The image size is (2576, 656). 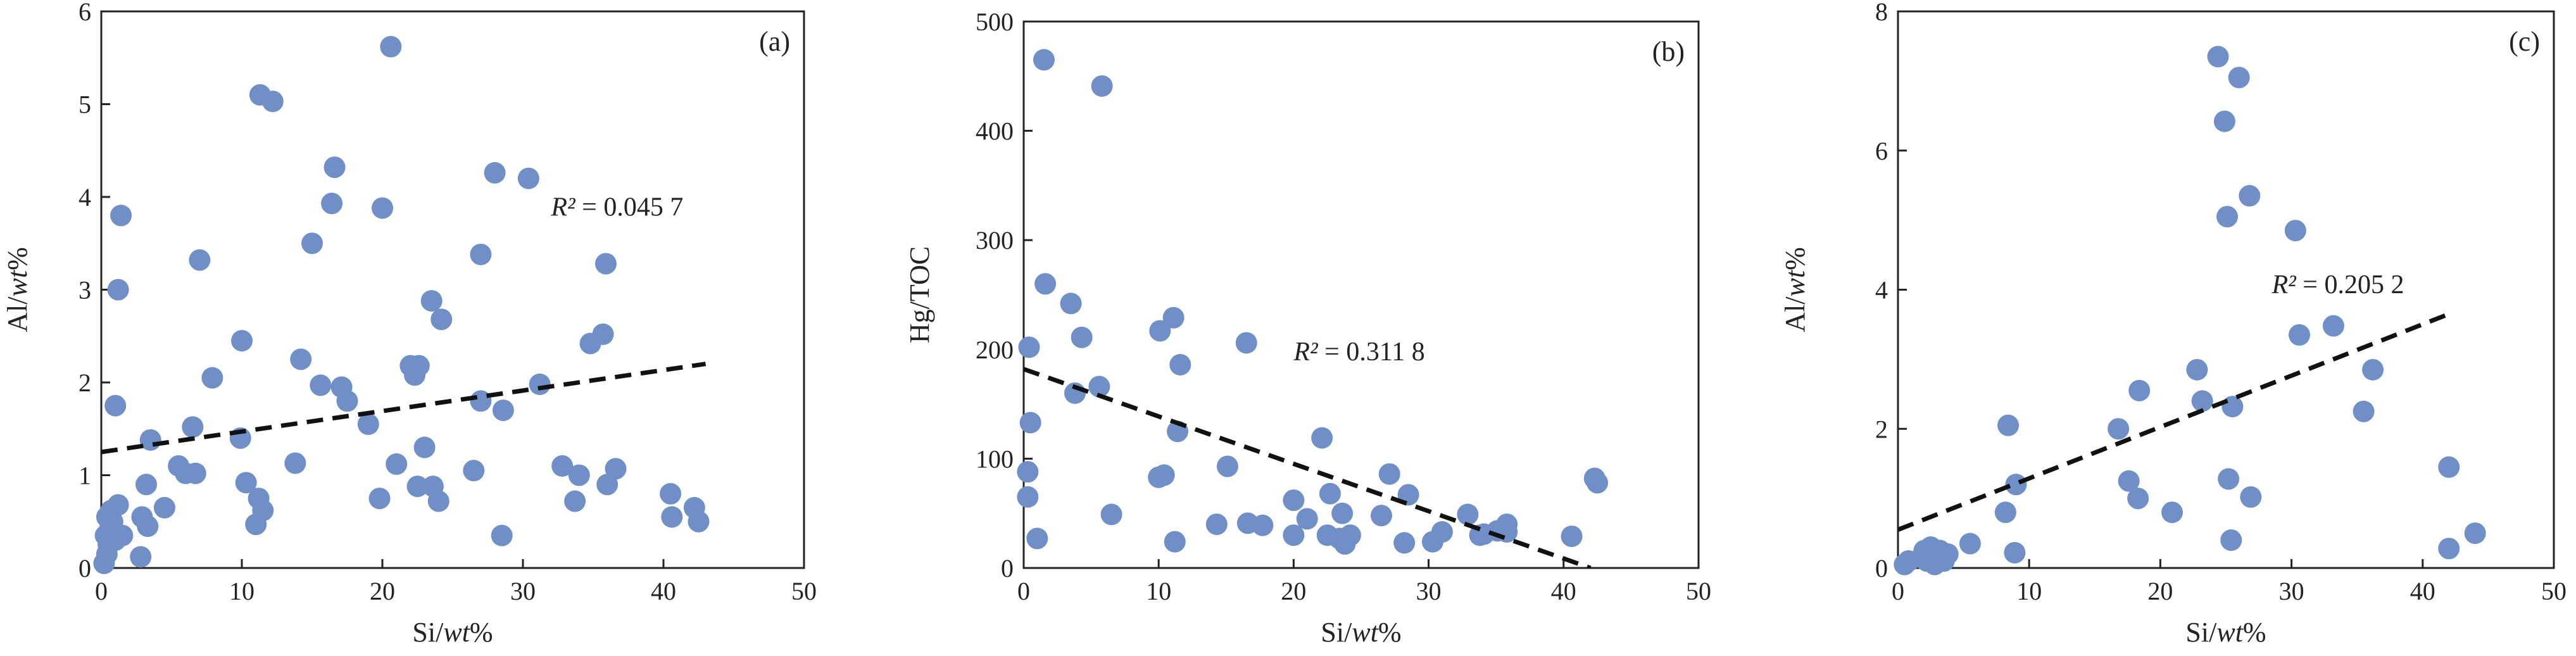 What do you see at coordinates (2524, 41) in the screenshot?
I see `panel-label: (c)` at bounding box center [2524, 41].